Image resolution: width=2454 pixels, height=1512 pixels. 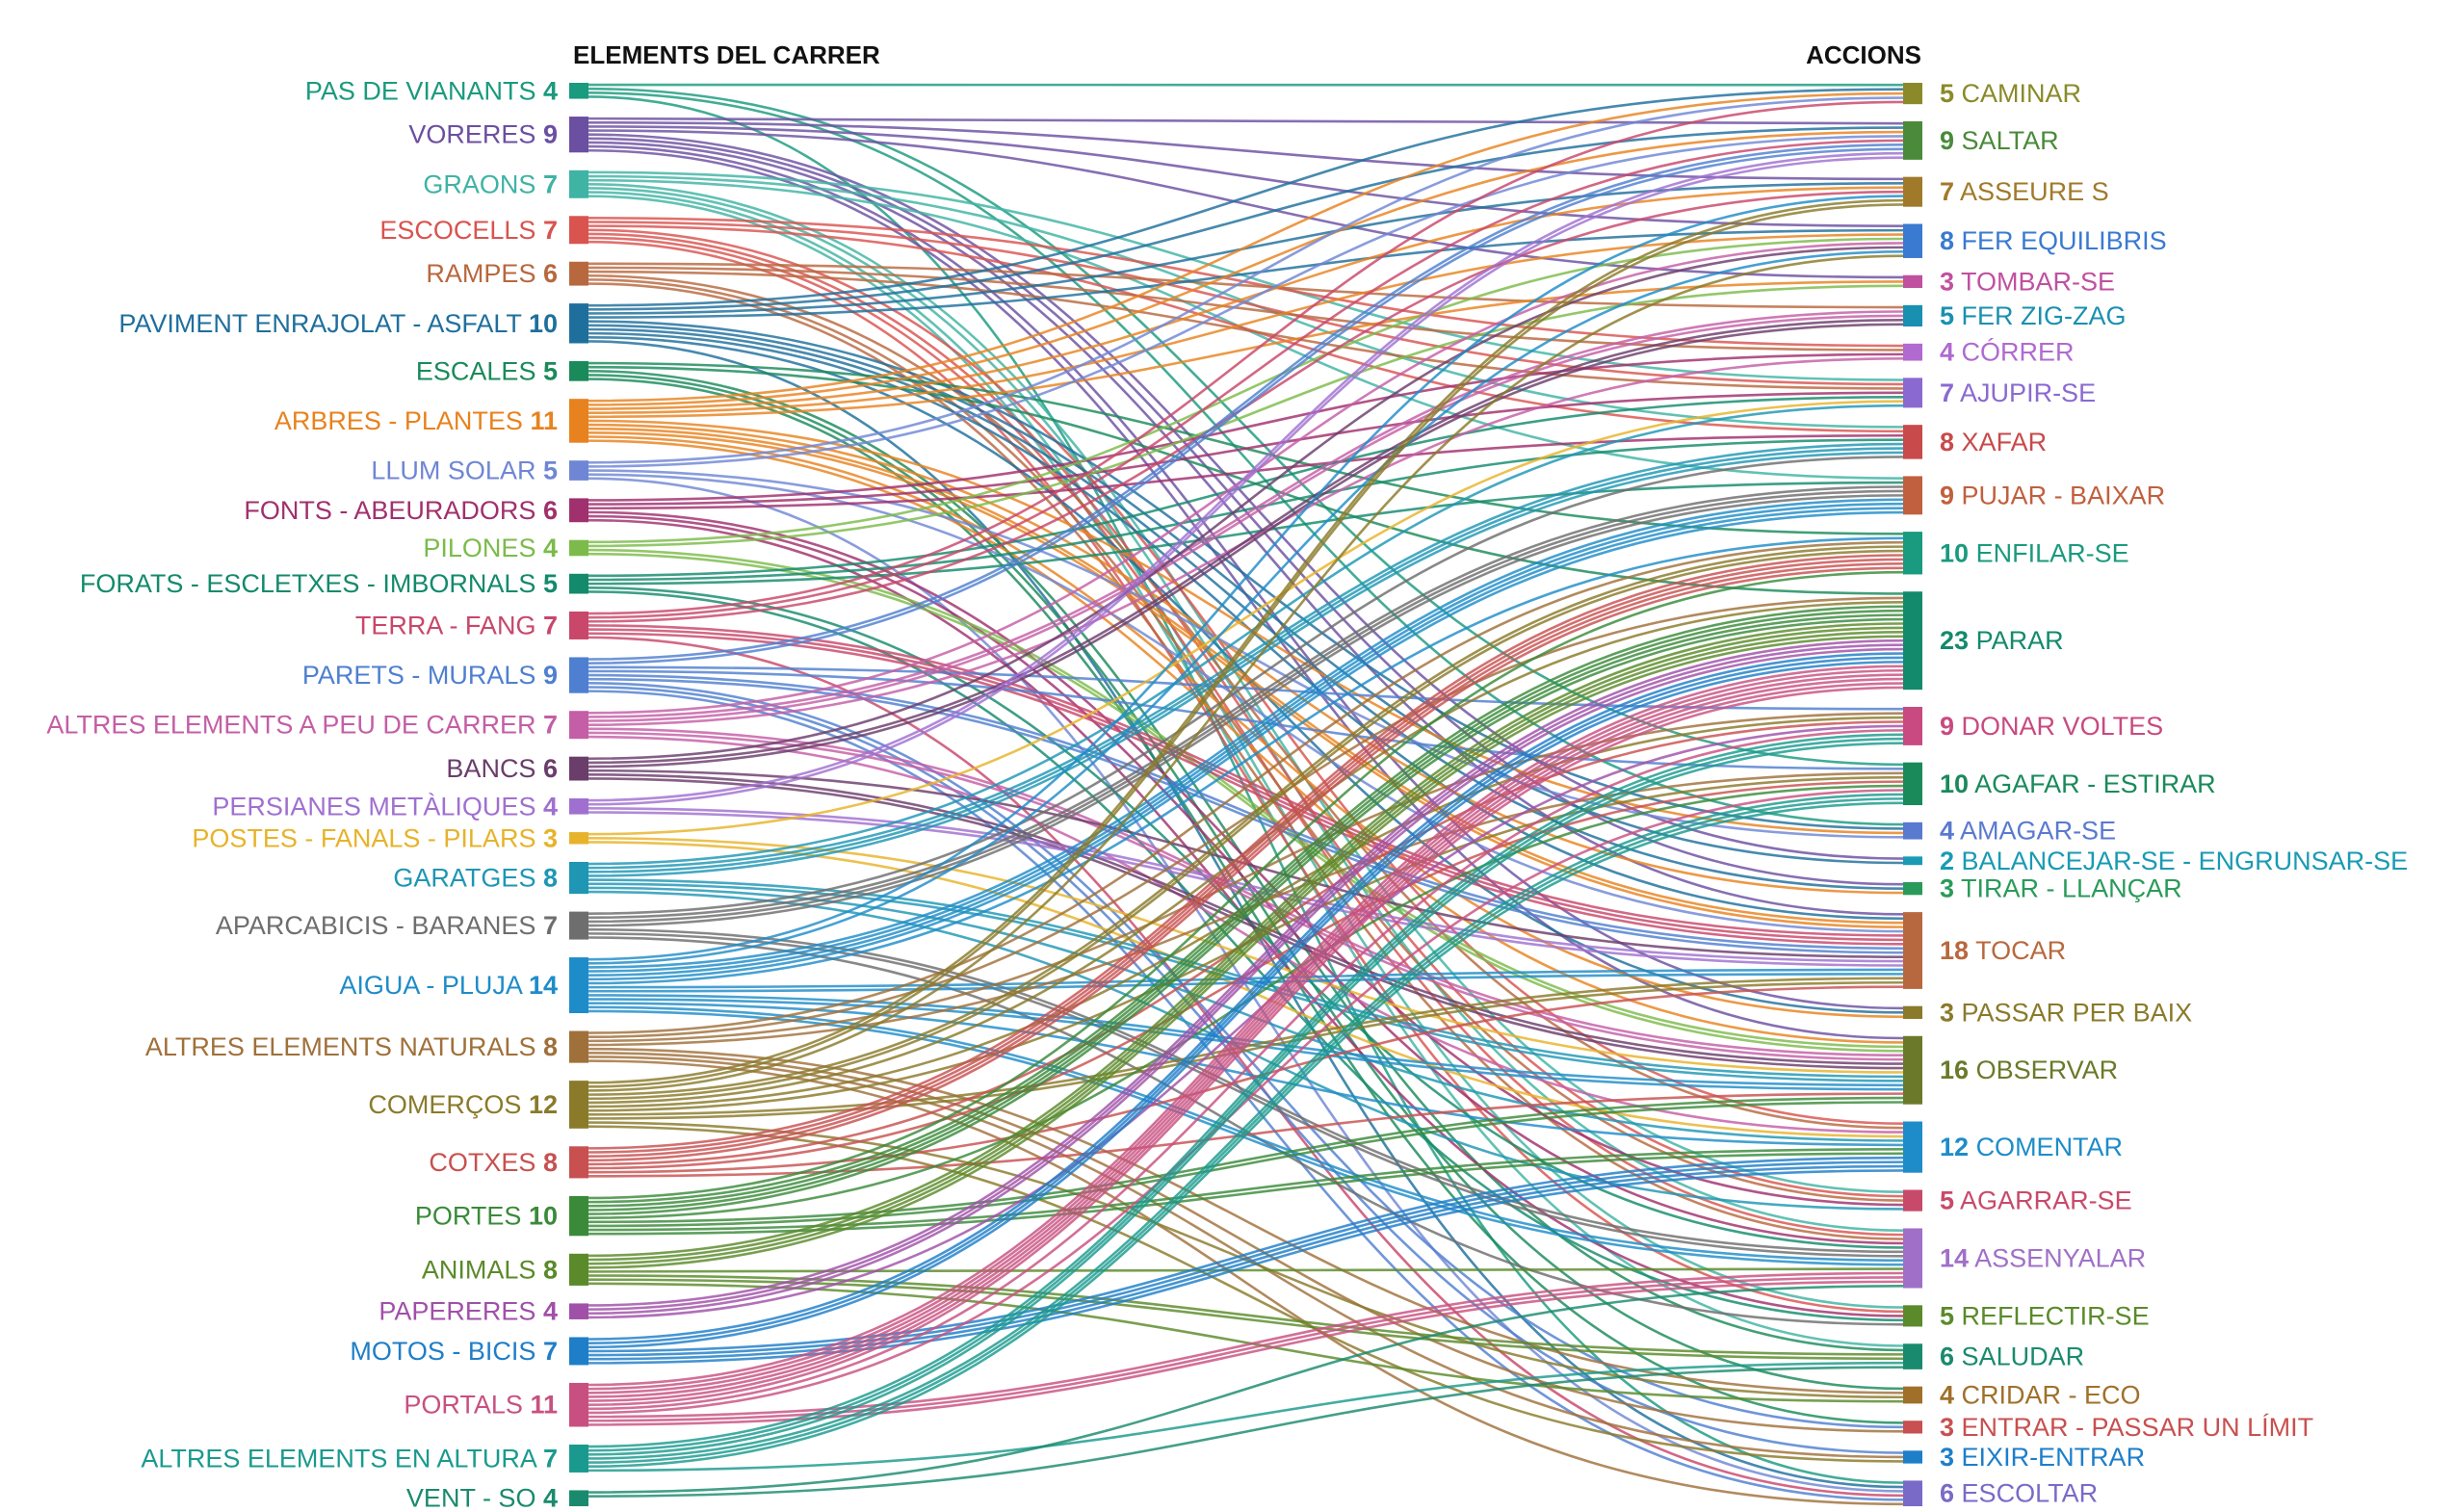 What do you see at coordinates (443, 1351) in the screenshot?
I see `left-node-name: MOTOS - BICIS` at bounding box center [443, 1351].